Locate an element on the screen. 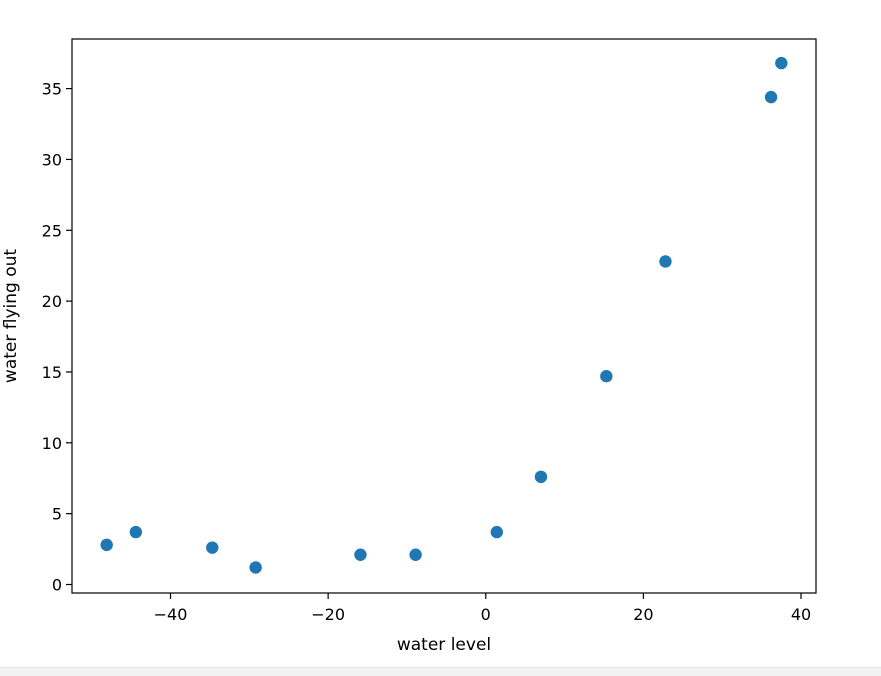 The height and width of the screenshot is (676, 881). y-tick-label: 10 is located at coordinates (52, 443).